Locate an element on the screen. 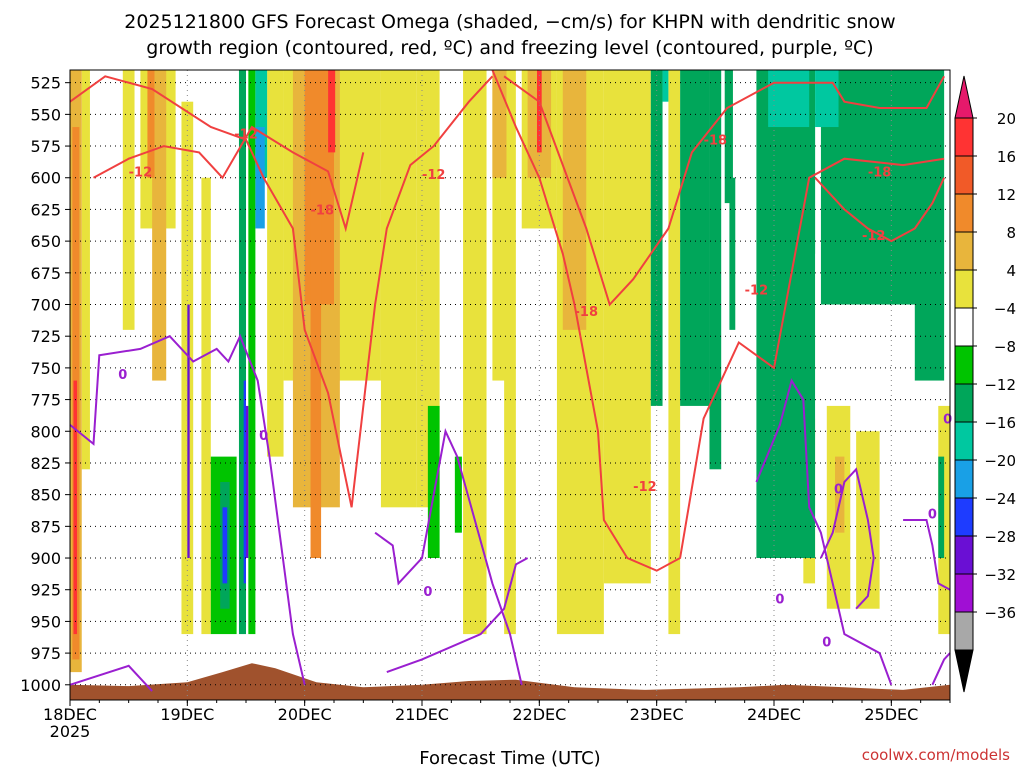 This screenshot has width=1024, height=768. x-tick-label: 18DEC is located at coordinates (70, 714).